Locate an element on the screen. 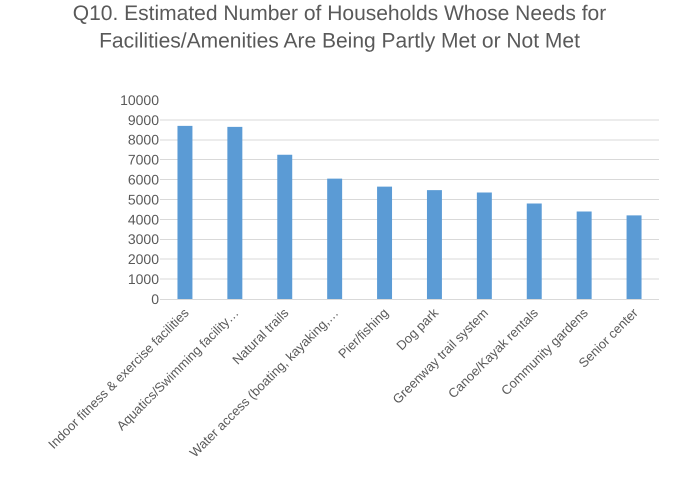 The width and height of the screenshot is (679, 504). y-tick-label: 9000 is located at coordinates (144, 120).